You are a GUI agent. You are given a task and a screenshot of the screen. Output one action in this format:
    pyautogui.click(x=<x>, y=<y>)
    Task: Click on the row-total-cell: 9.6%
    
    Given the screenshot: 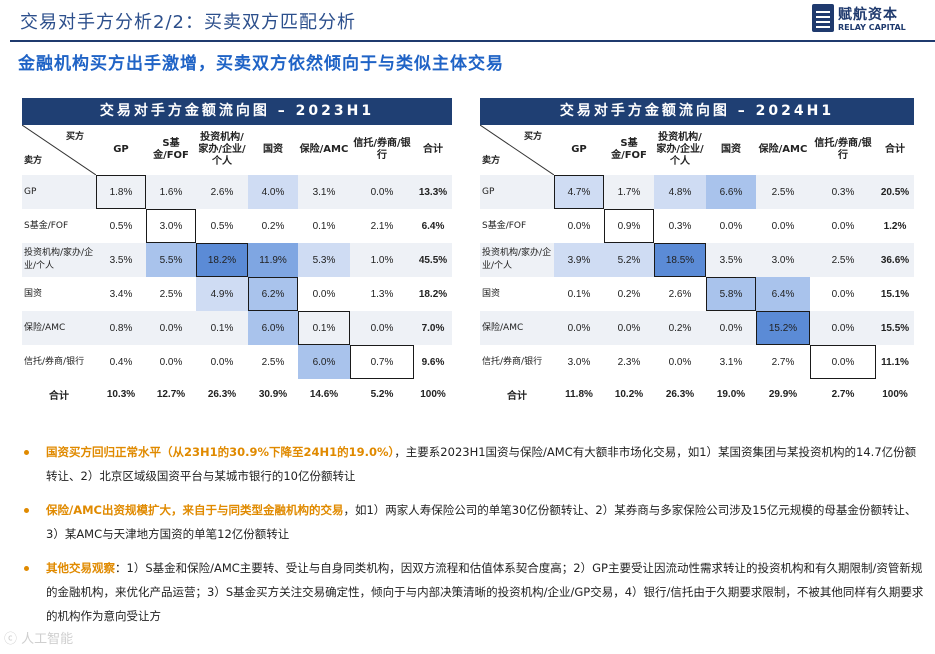 What is the action you would take?
    pyautogui.click(x=433, y=362)
    